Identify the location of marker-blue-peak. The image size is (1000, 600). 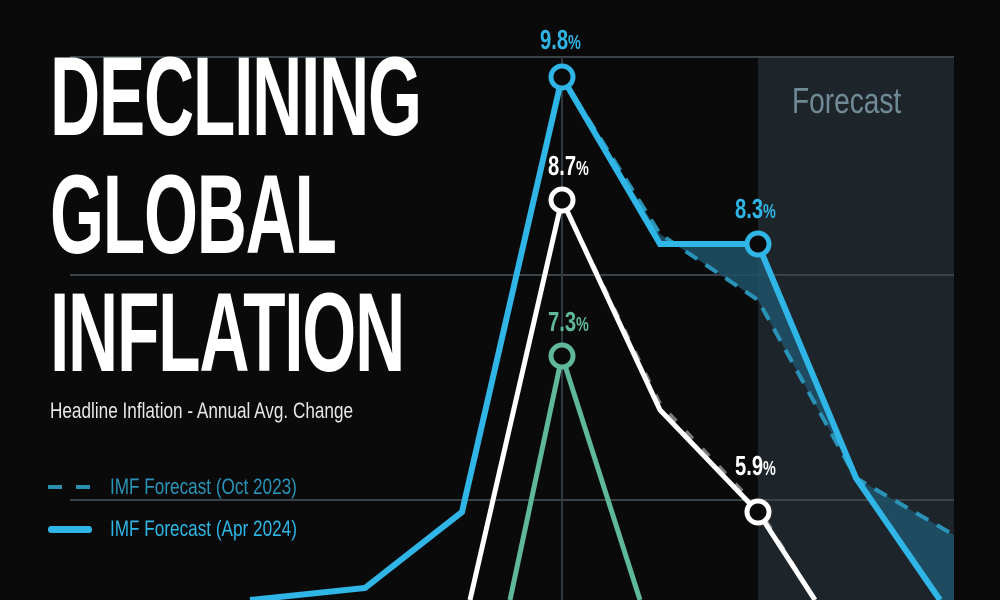
(562, 77).